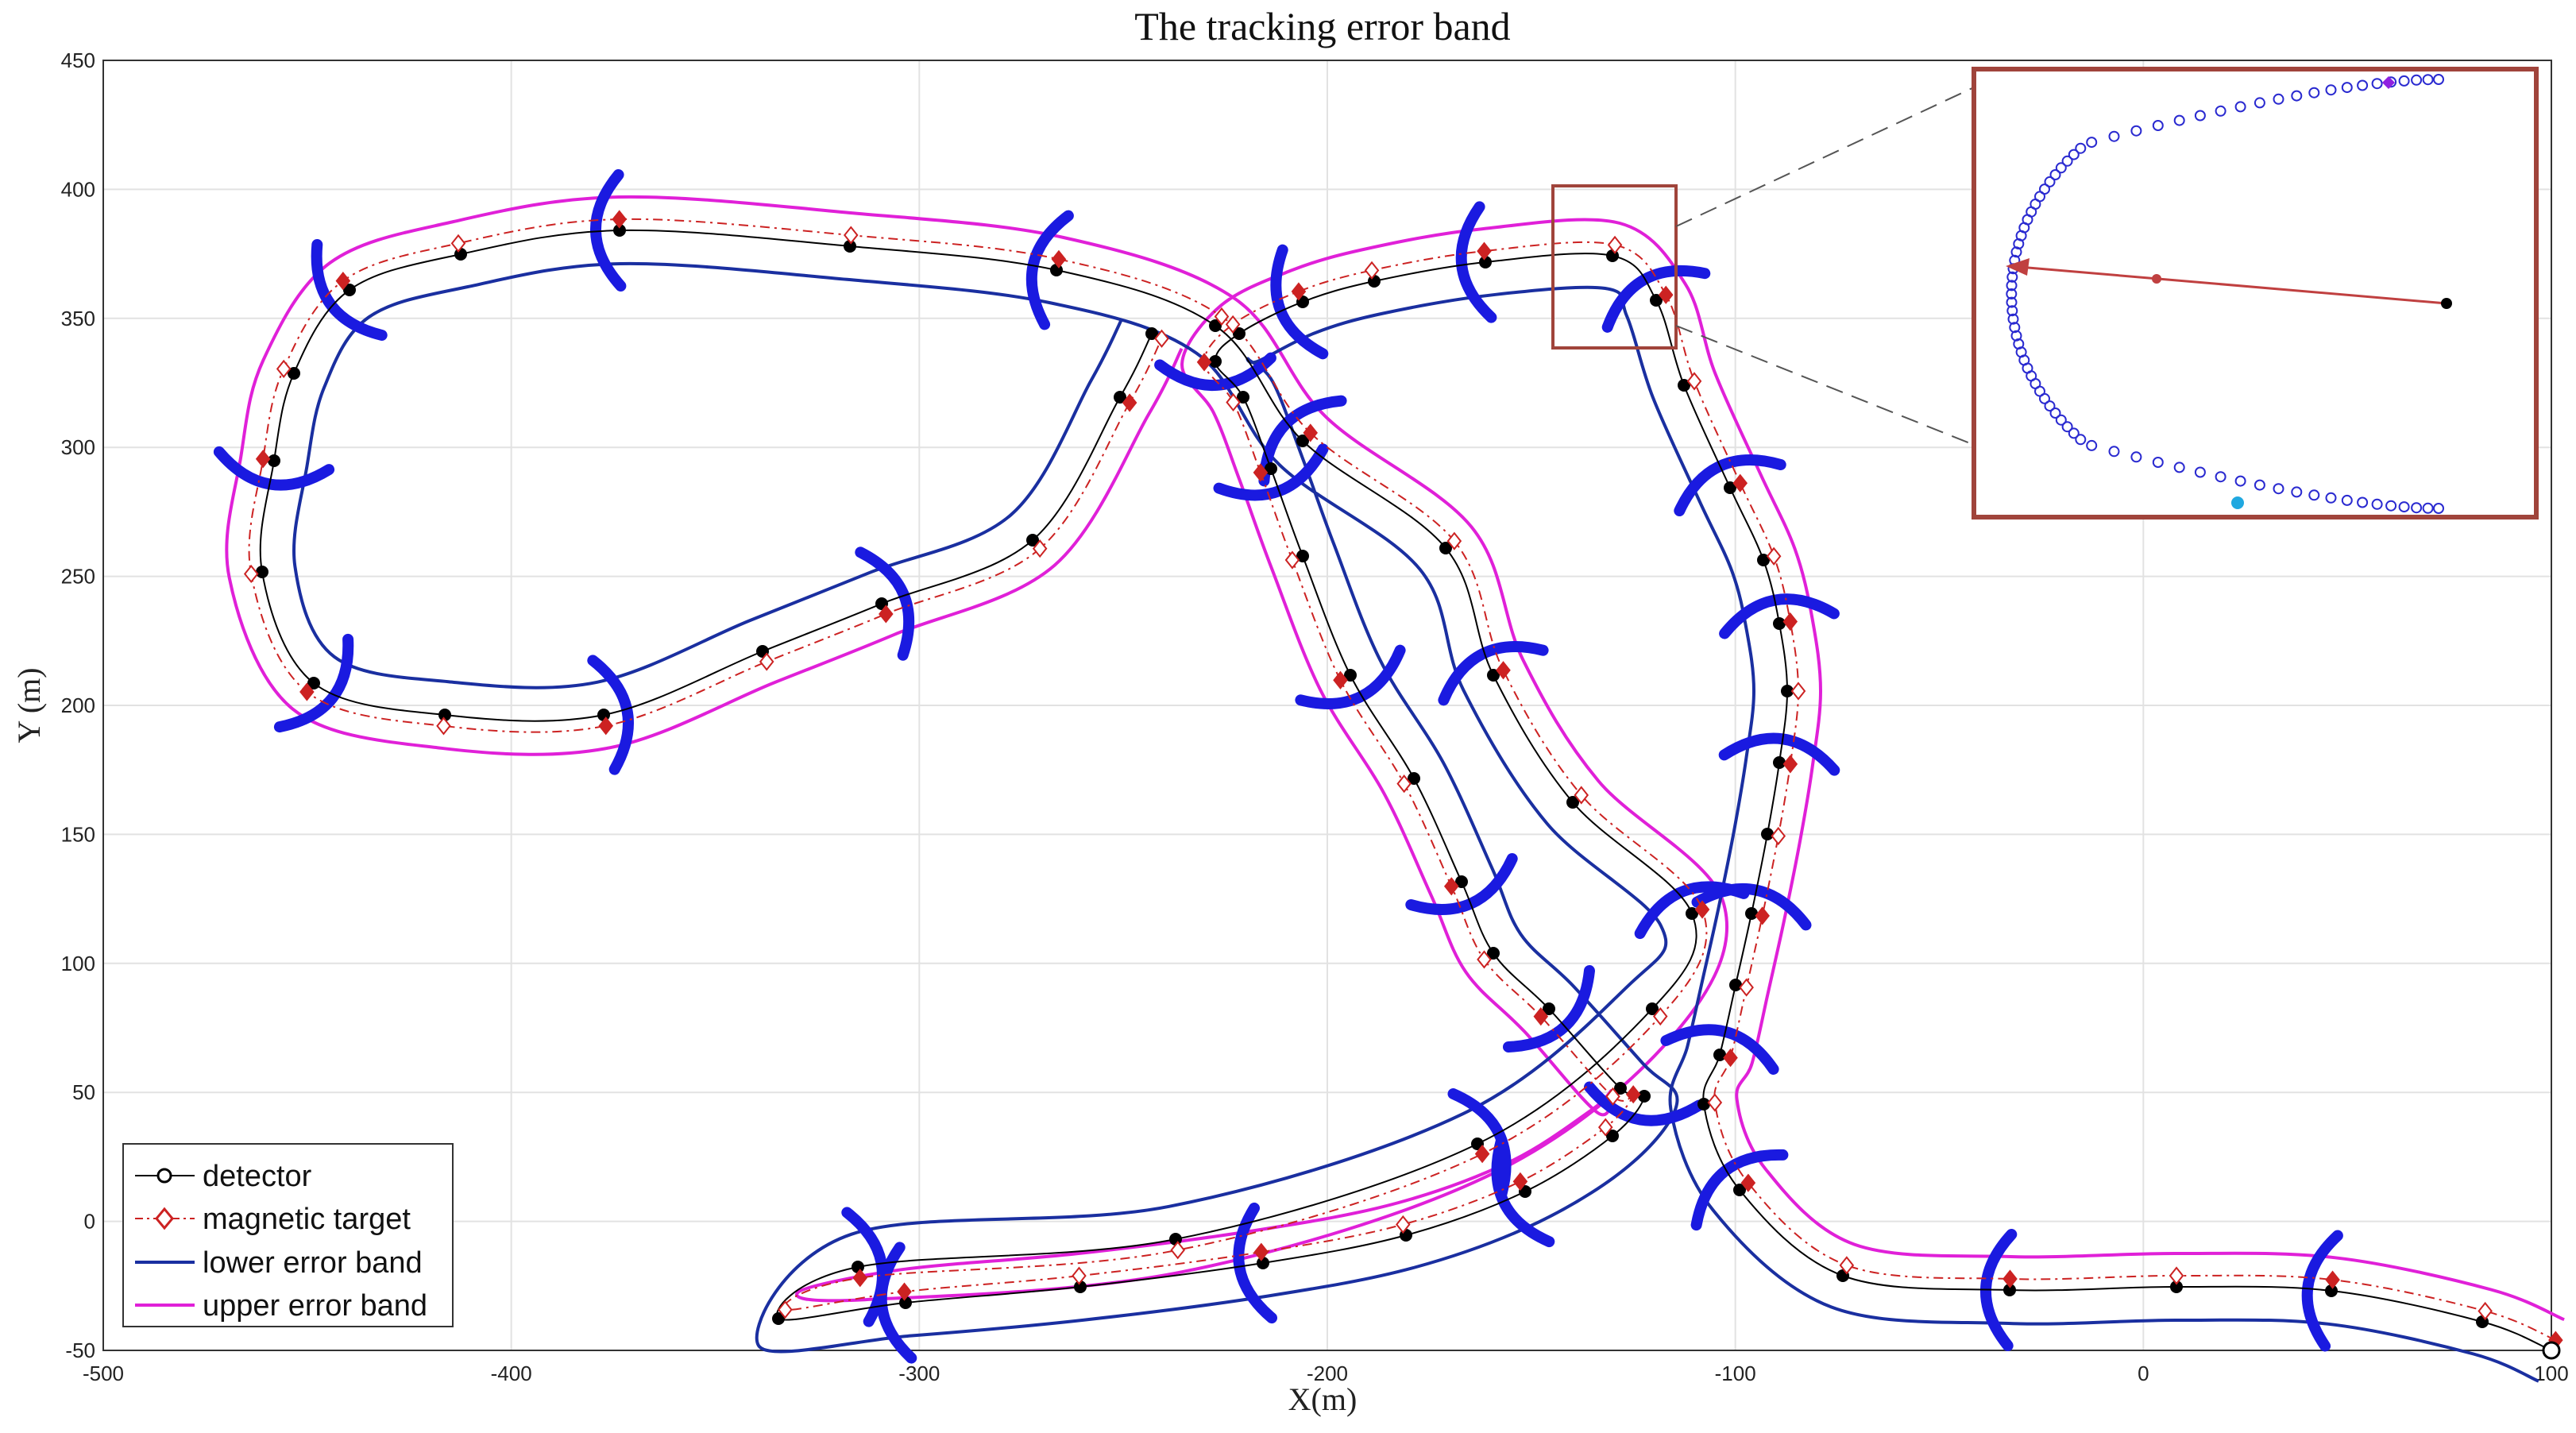 The width and height of the screenshot is (2576, 1433). What do you see at coordinates (2446, 303) in the screenshot?
I see `inset-detector-point` at bounding box center [2446, 303].